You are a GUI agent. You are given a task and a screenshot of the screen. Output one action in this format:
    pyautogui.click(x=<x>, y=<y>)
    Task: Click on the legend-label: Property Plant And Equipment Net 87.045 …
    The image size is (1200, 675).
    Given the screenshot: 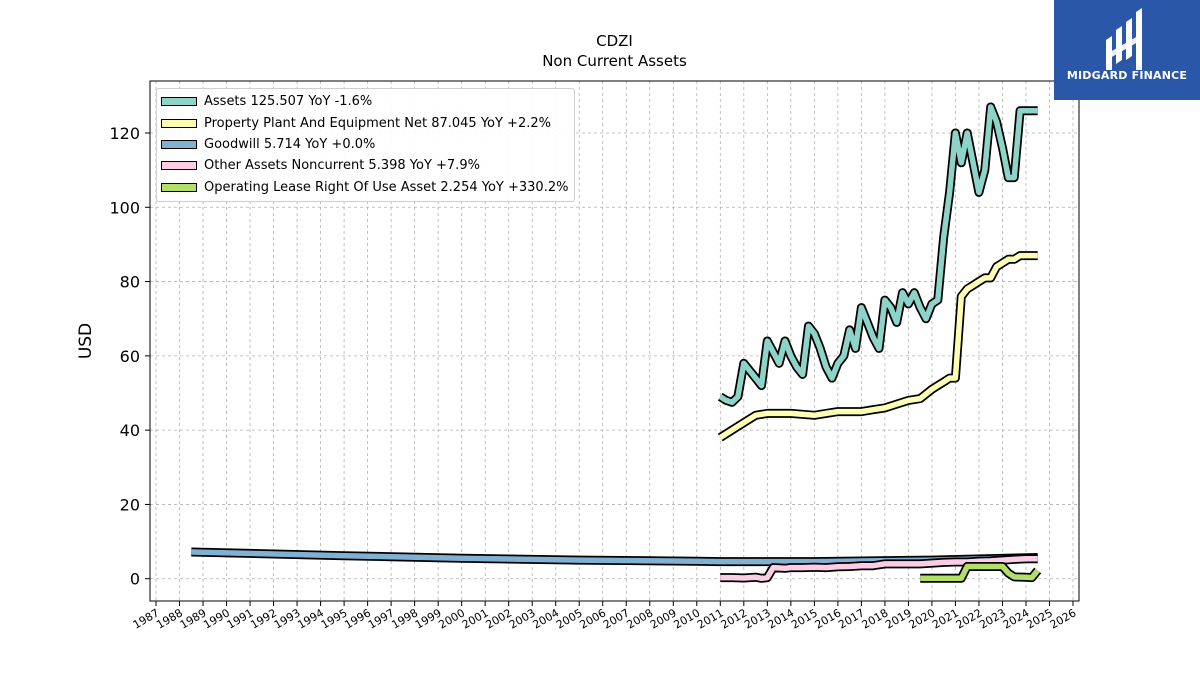 What is the action you would take?
    pyautogui.click(x=377, y=123)
    